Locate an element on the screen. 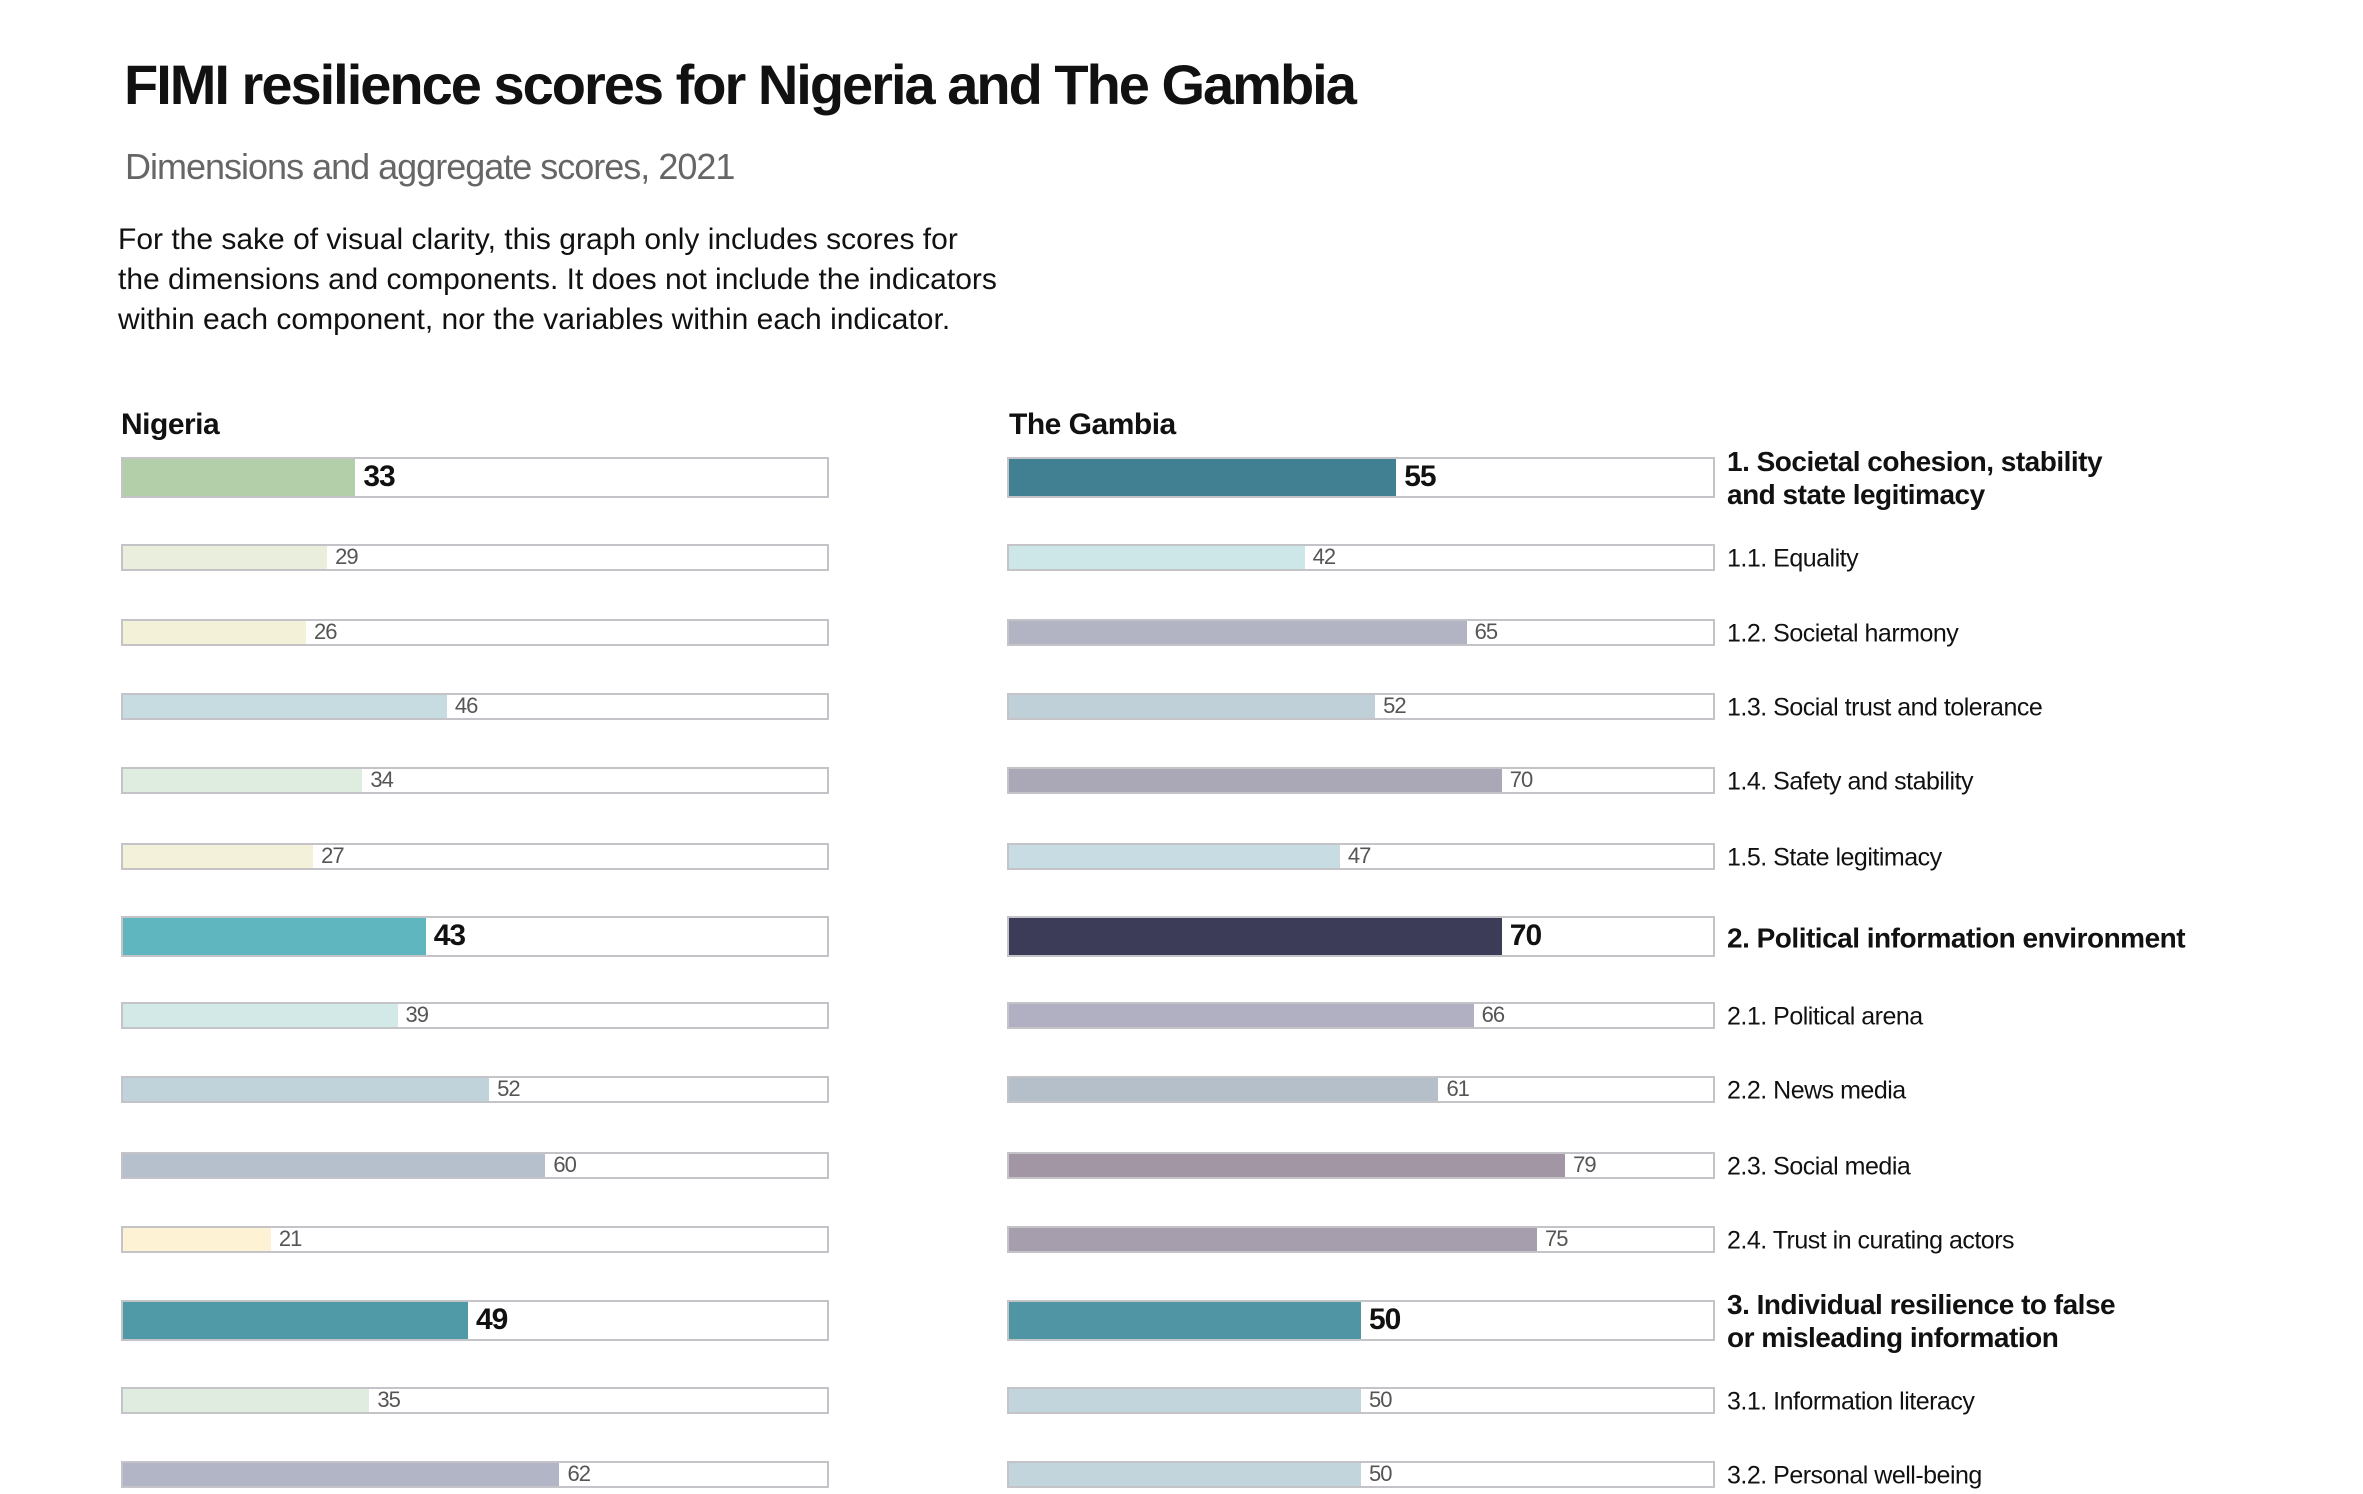  bar-track-nigeria: 60 is located at coordinates (475, 1165).